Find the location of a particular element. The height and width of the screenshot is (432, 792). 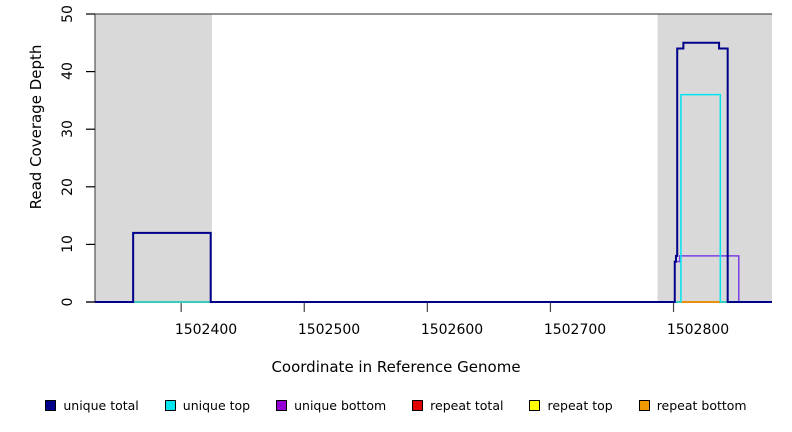

legend-item-repeat-bottom: repeat bottom is located at coordinates (692, 405).